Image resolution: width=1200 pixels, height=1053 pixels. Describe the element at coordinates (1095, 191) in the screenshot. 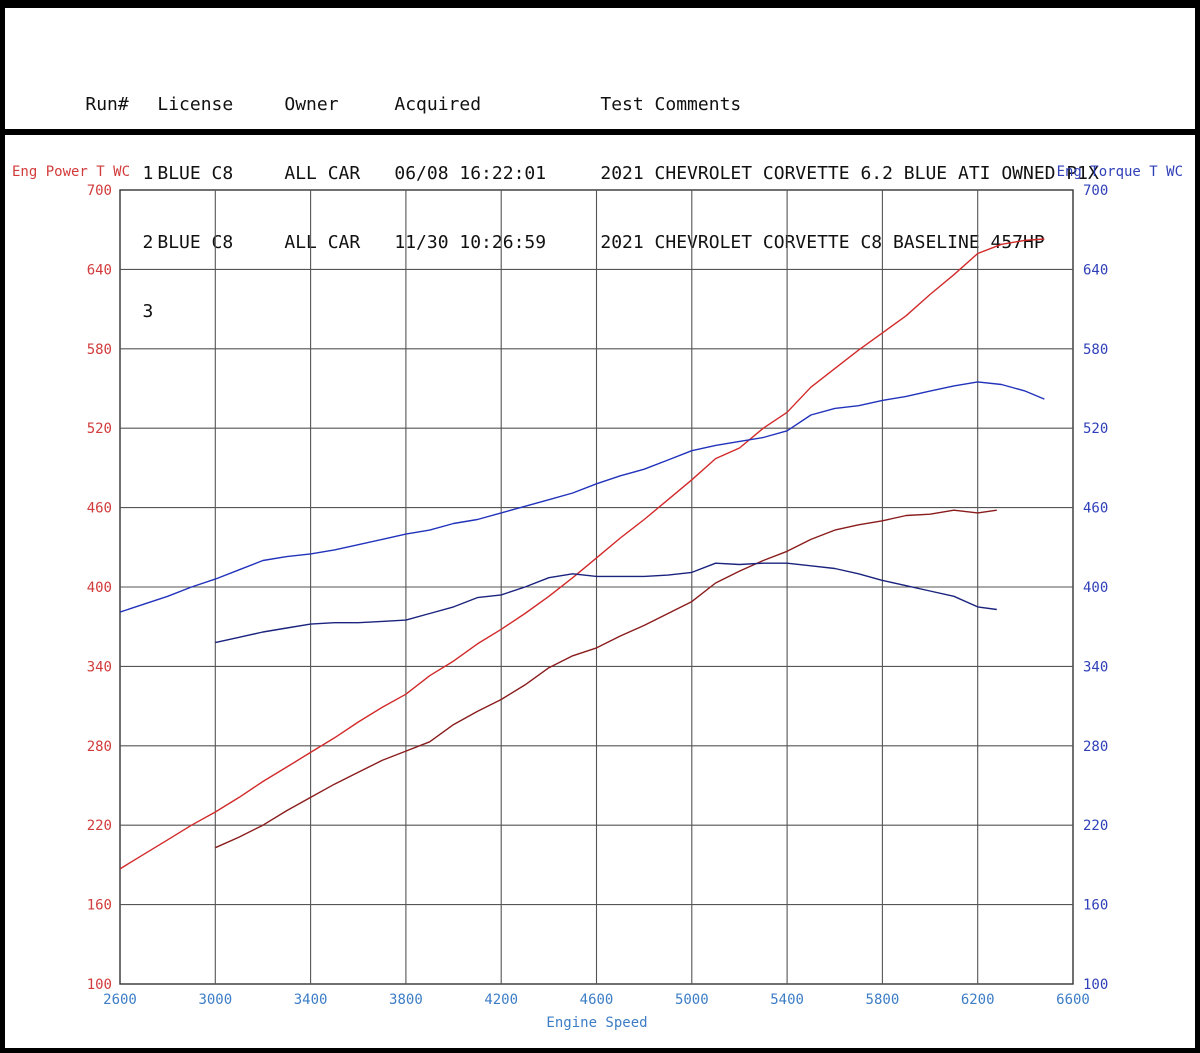

I see `right-y-tick-label: 700` at that location.